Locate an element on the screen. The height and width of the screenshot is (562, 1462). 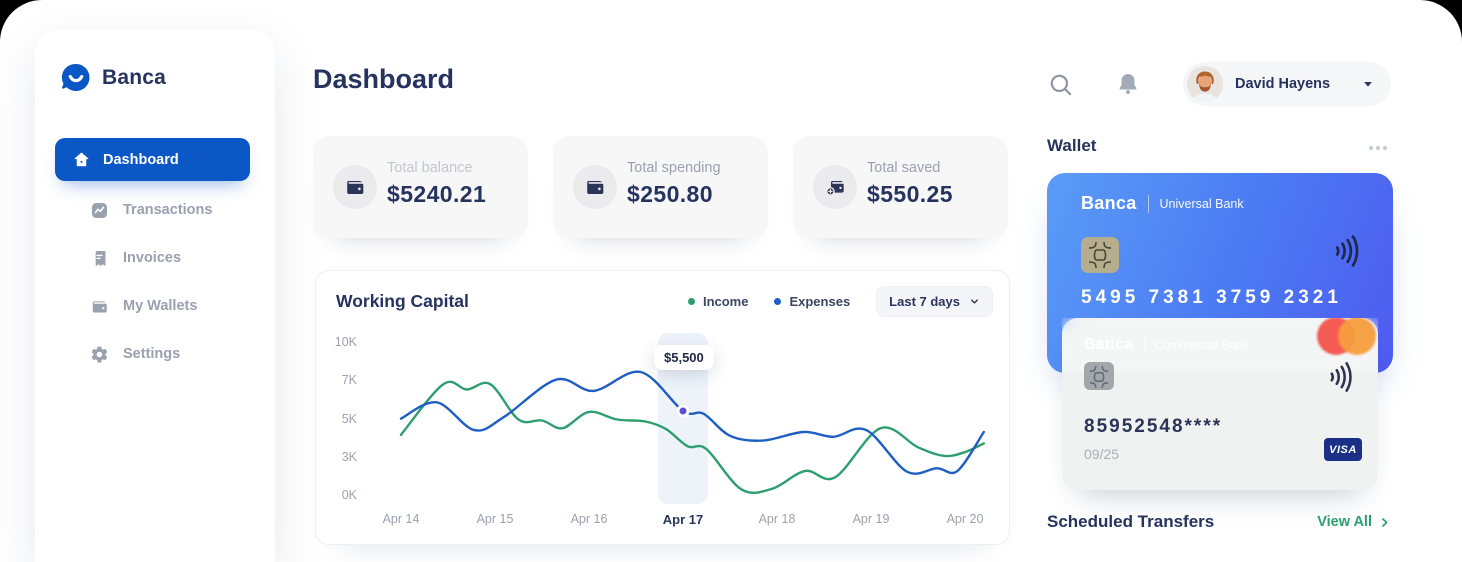
settings-icon is located at coordinates (99, 354).